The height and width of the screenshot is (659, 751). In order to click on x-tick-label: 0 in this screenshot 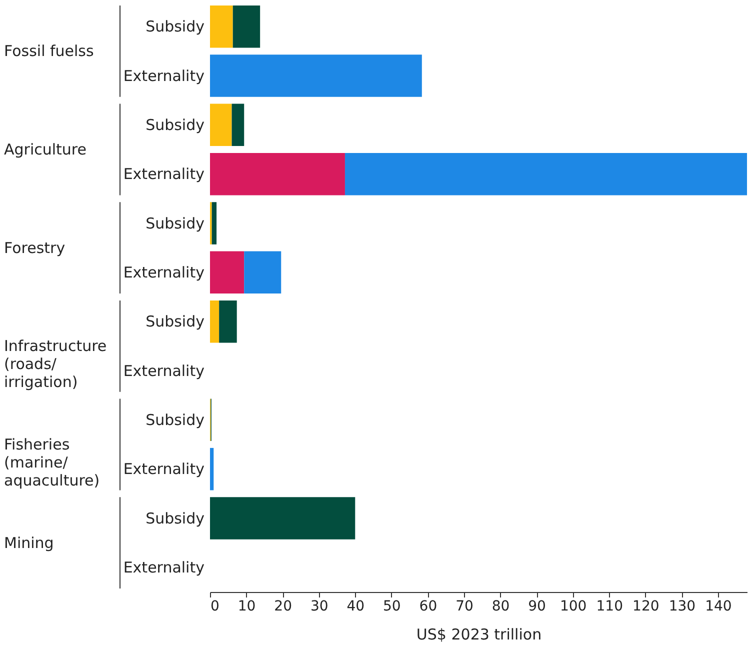, I will do `click(215, 606)`.